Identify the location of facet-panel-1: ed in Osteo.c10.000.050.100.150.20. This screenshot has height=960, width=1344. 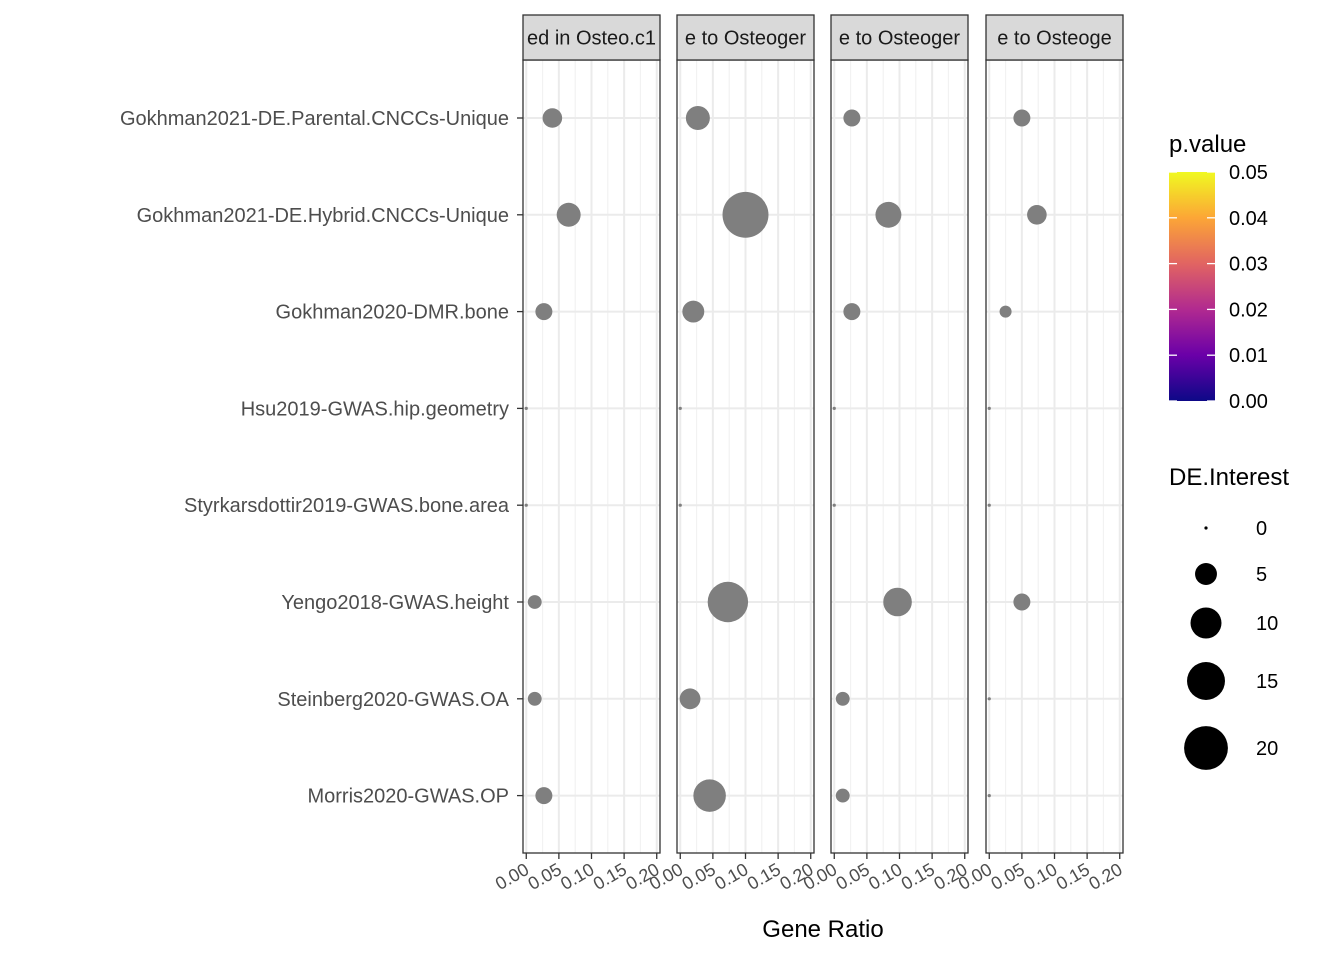
(577, 454).